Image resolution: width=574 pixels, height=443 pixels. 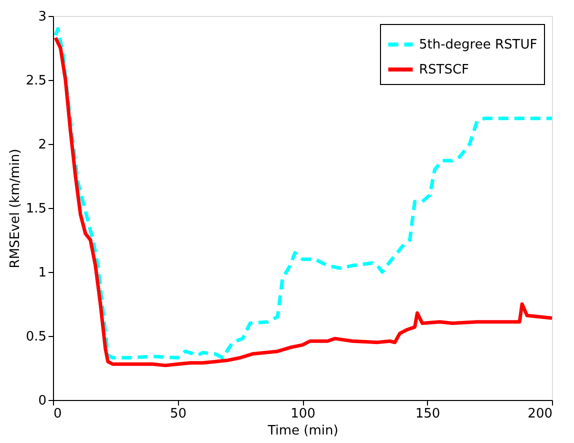 What do you see at coordinates (36, 337) in the screenshot?
I see `y-tick-label: 0.5` at bounding box center [36, 337].